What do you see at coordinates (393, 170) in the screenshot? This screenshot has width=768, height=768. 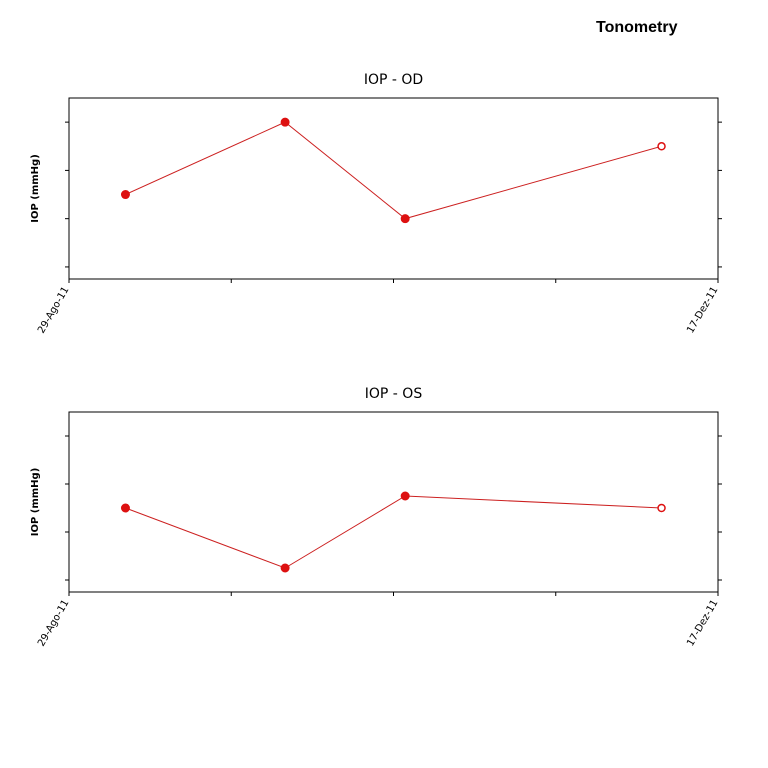 I see `chart-1-series-line` at bounding box center [393, 170].